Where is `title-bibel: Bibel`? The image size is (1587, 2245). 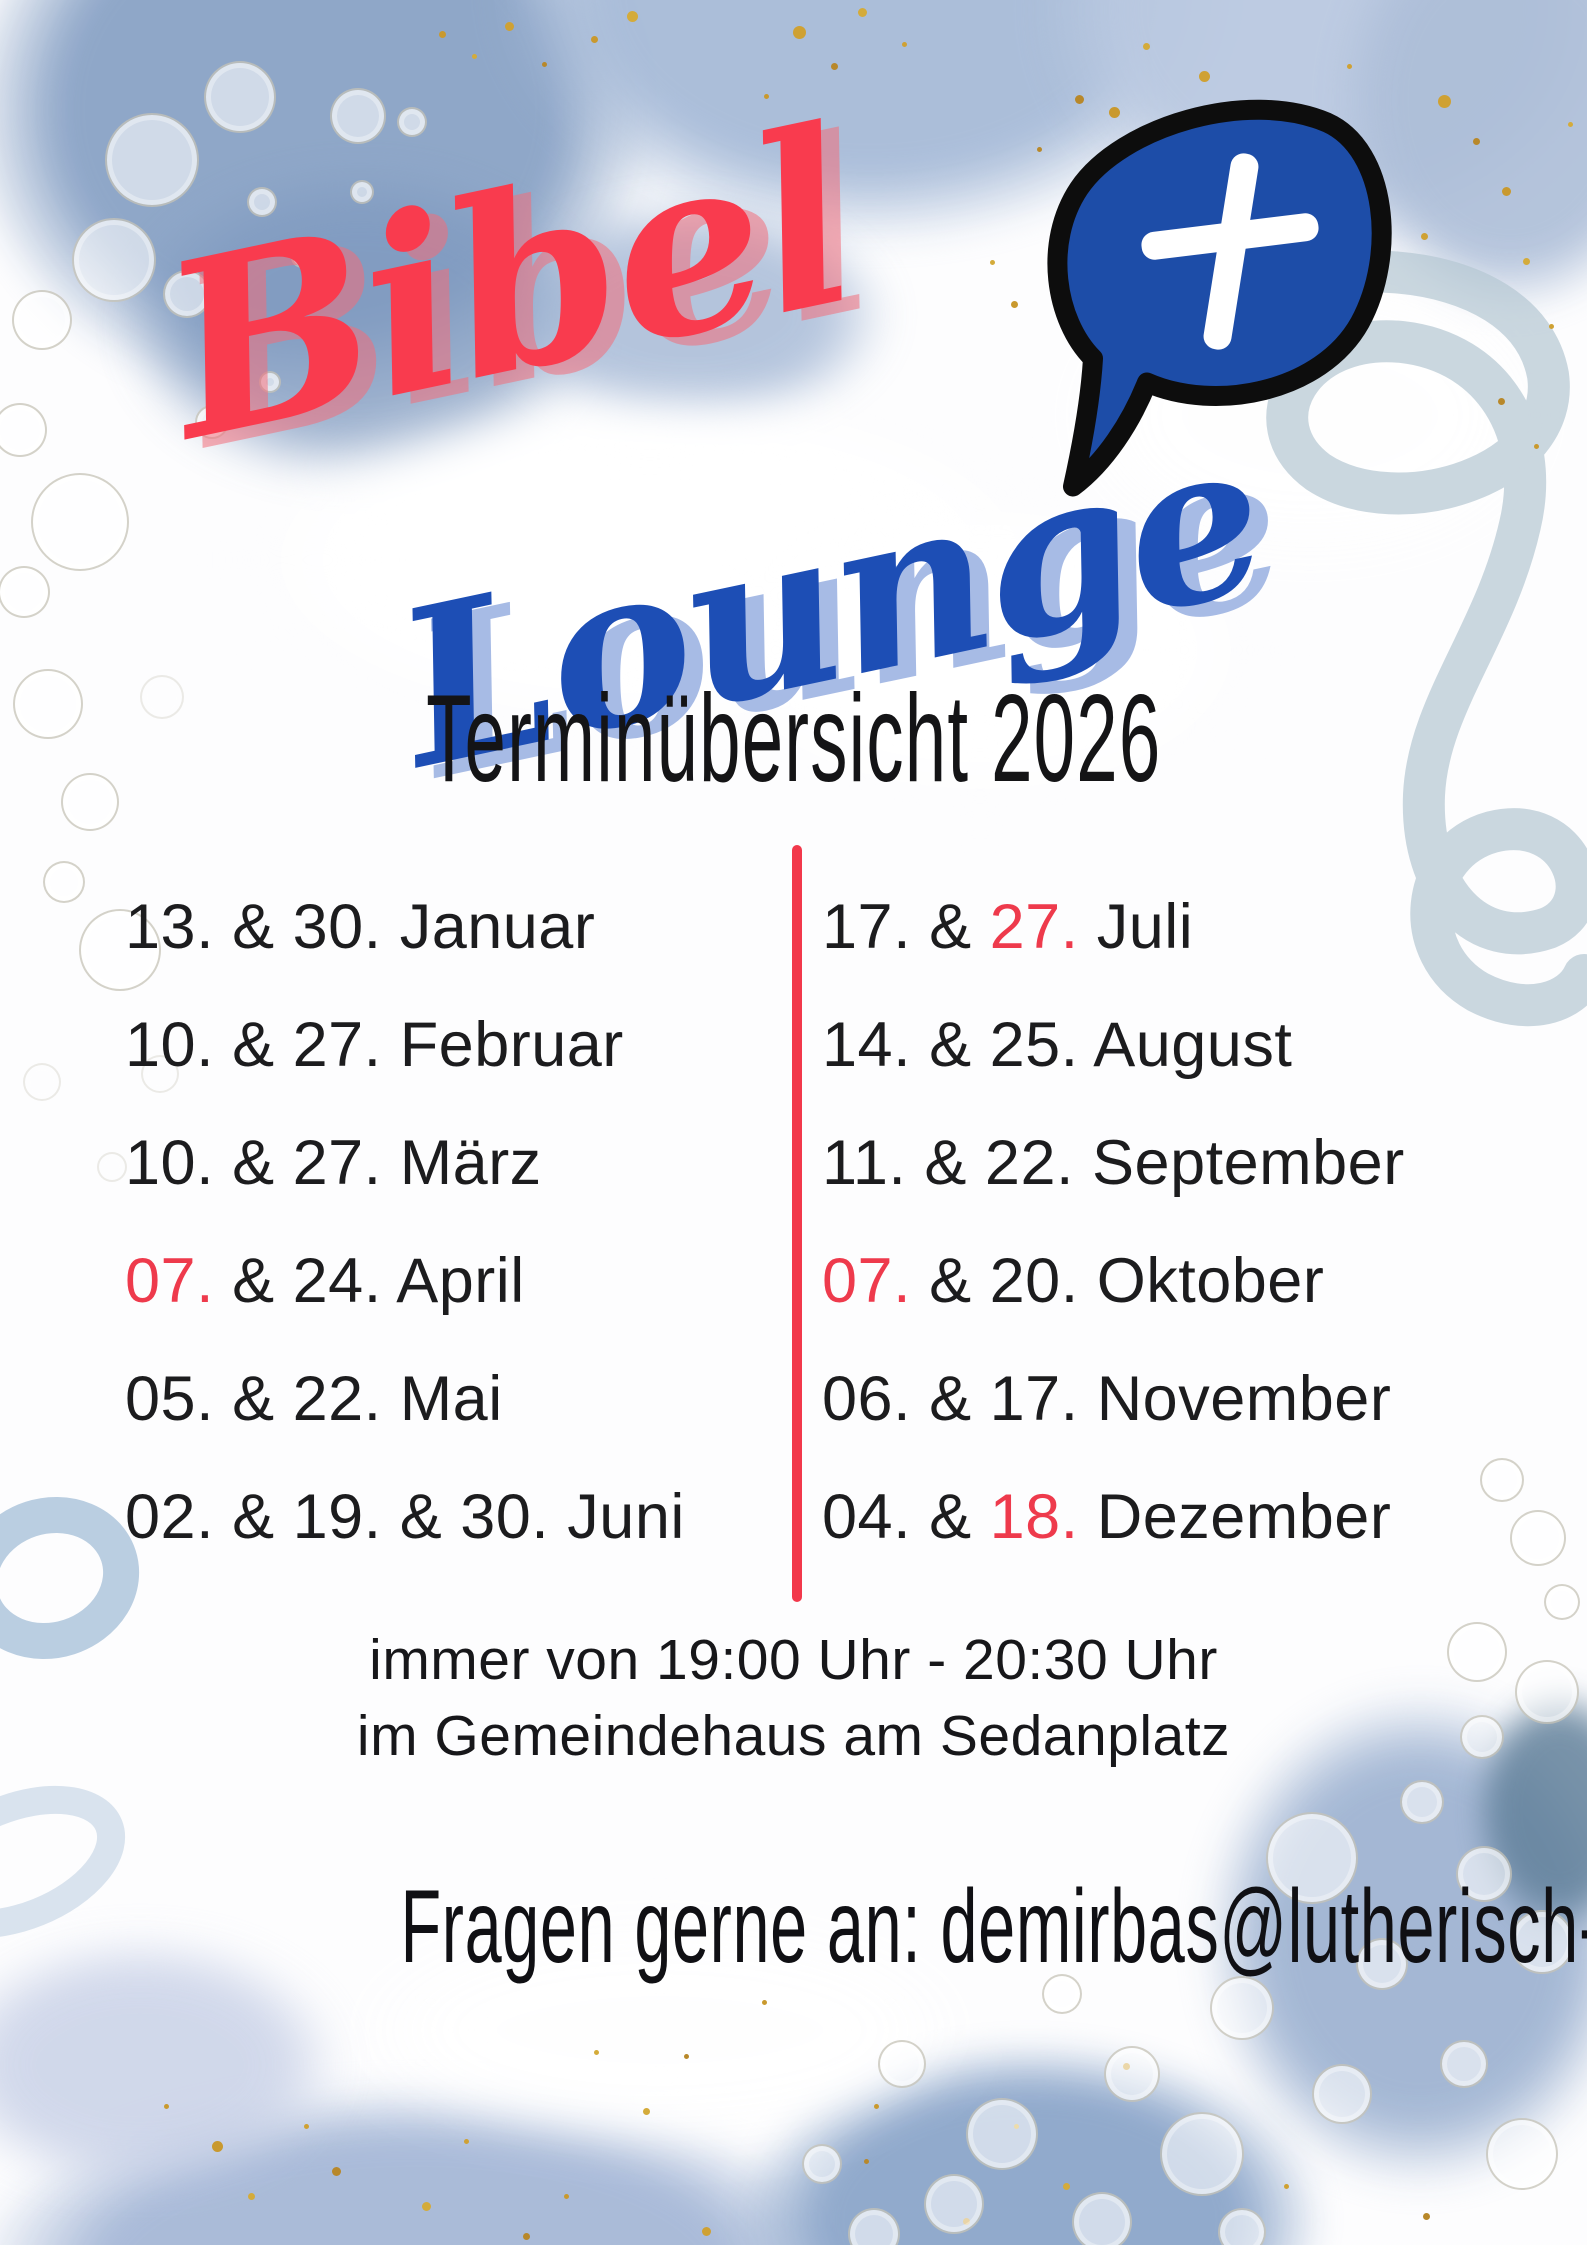
title-bibel: Bibel is located at coordinates (508, 285).